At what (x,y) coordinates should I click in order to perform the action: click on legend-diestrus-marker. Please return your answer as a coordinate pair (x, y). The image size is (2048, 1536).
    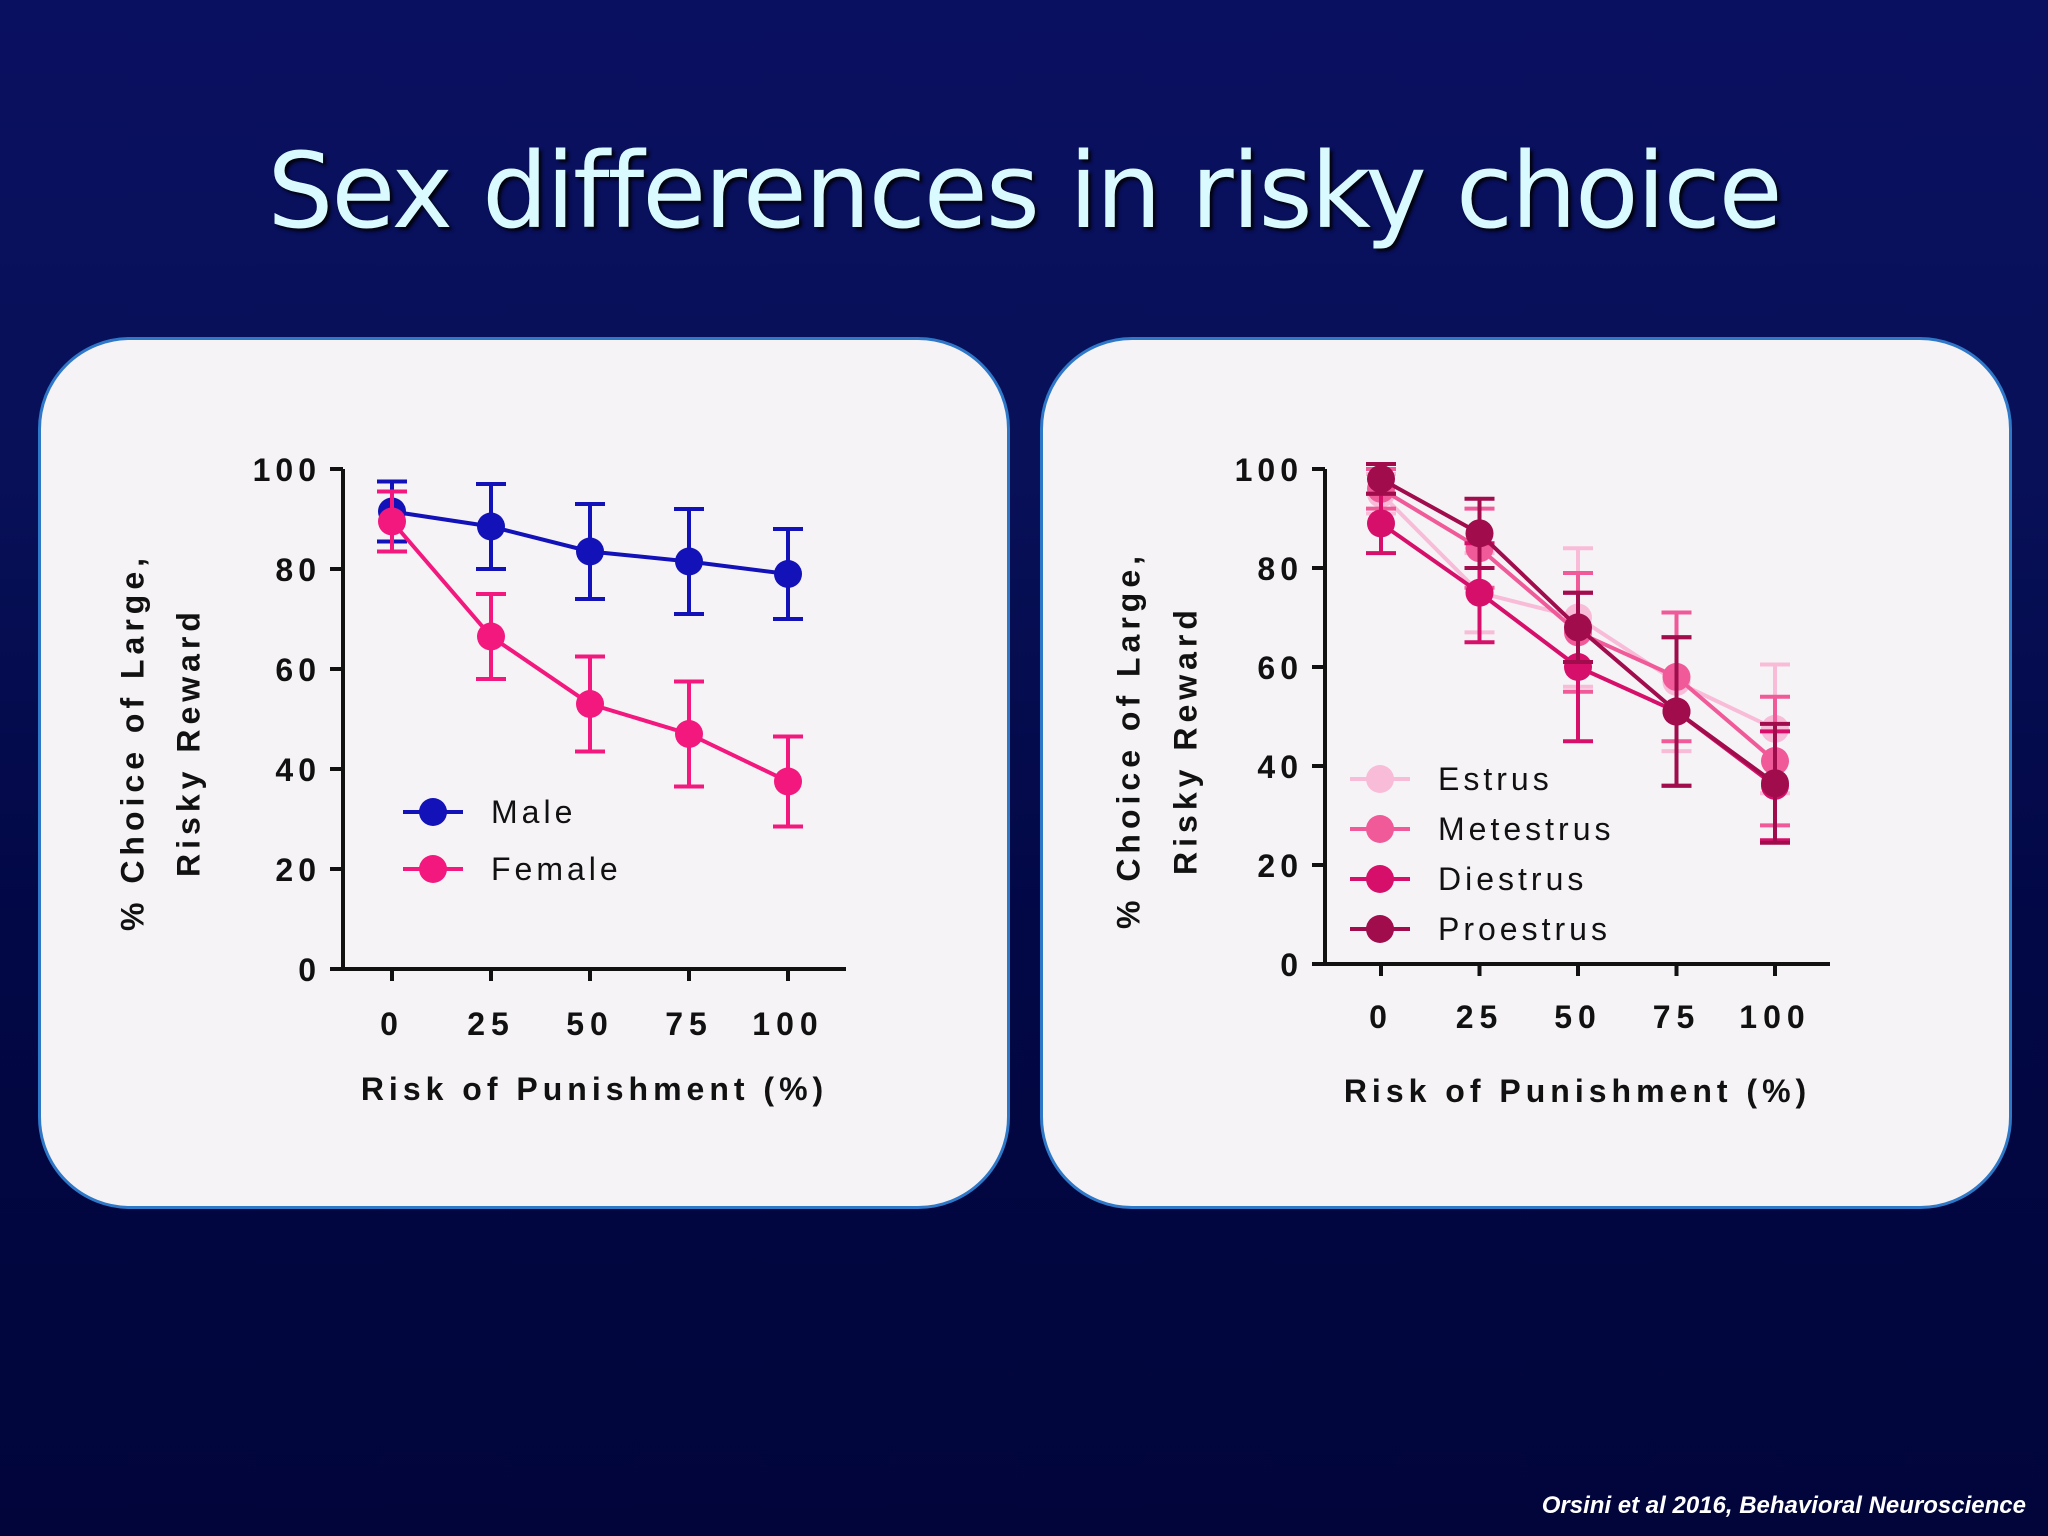
    Looking at the image, I should click on (1380, 879).